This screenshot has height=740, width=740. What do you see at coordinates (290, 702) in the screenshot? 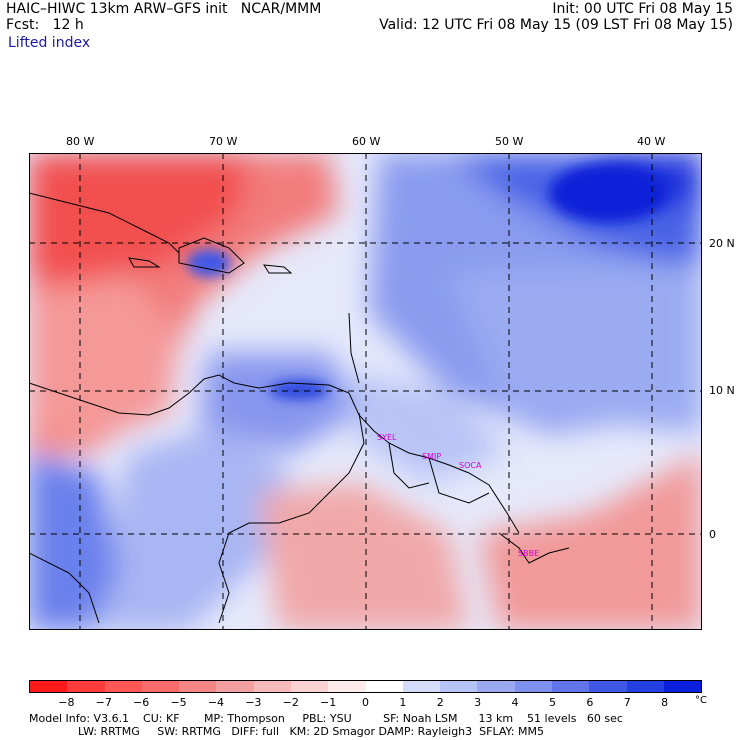
I see `colorbar-tick-label: −2` at bounding box center [290, 702].